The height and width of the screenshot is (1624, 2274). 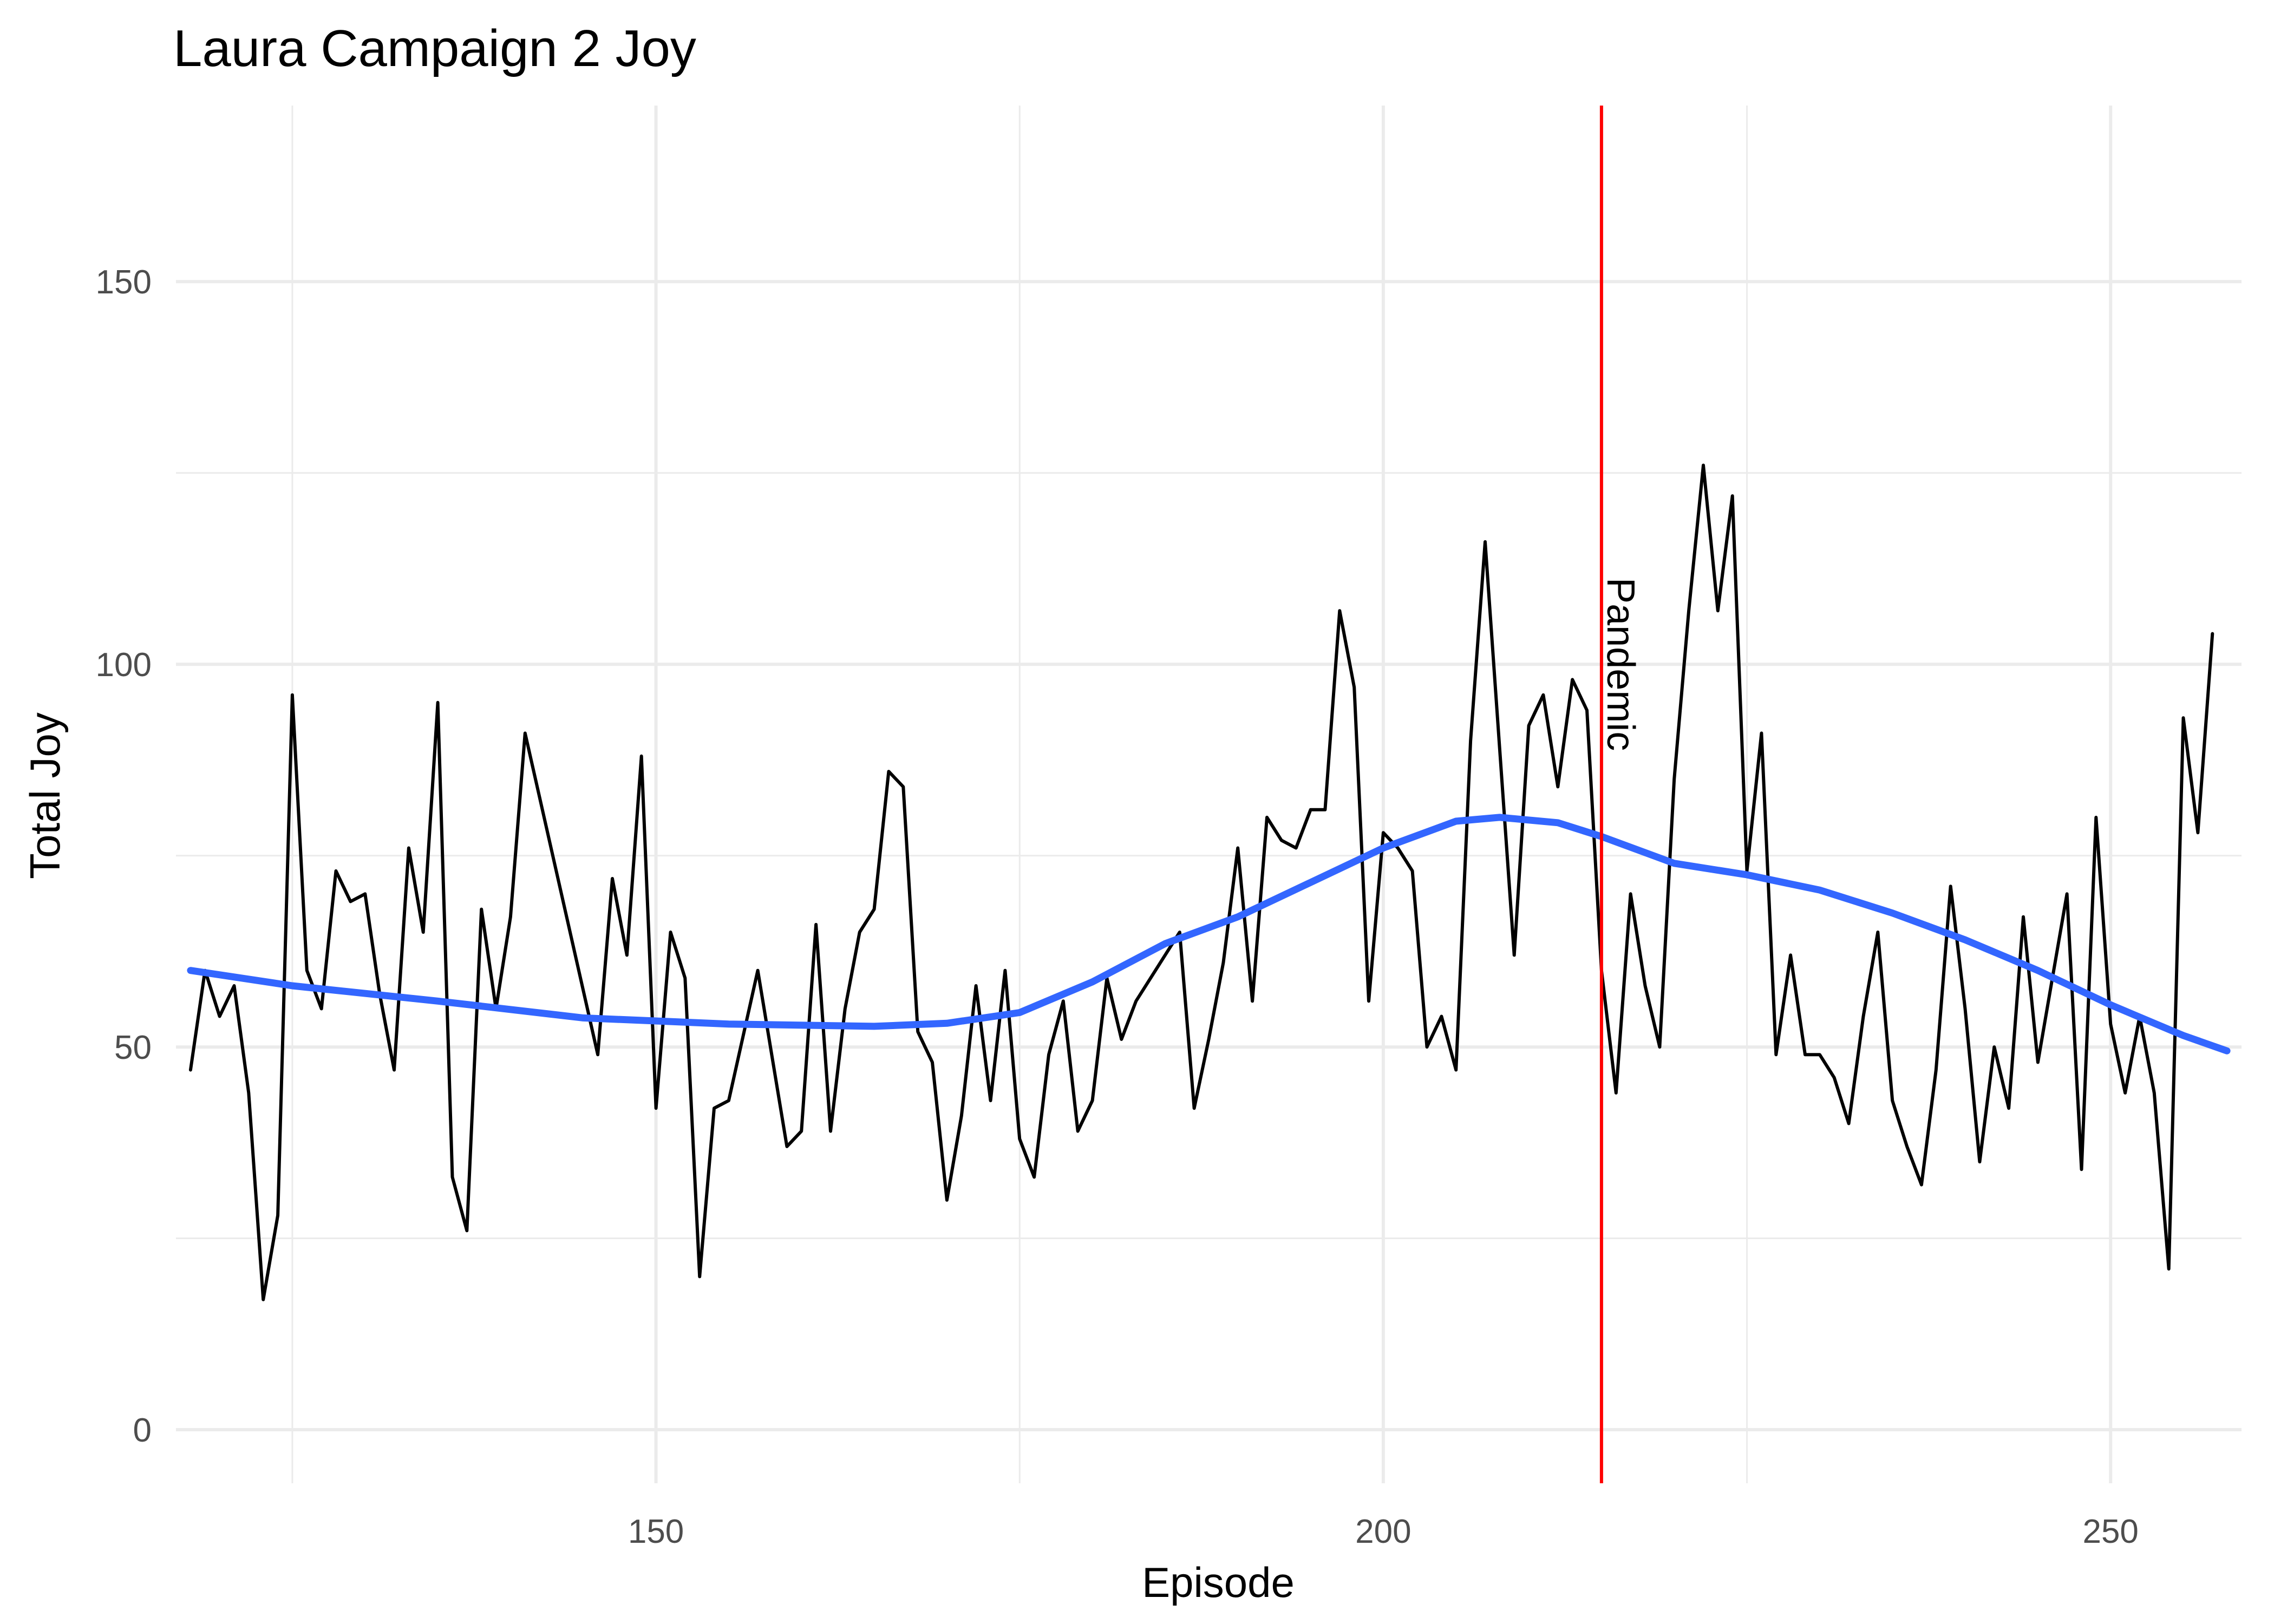 I want to click on y-tick-label: 100, so click(x=124, y=665).